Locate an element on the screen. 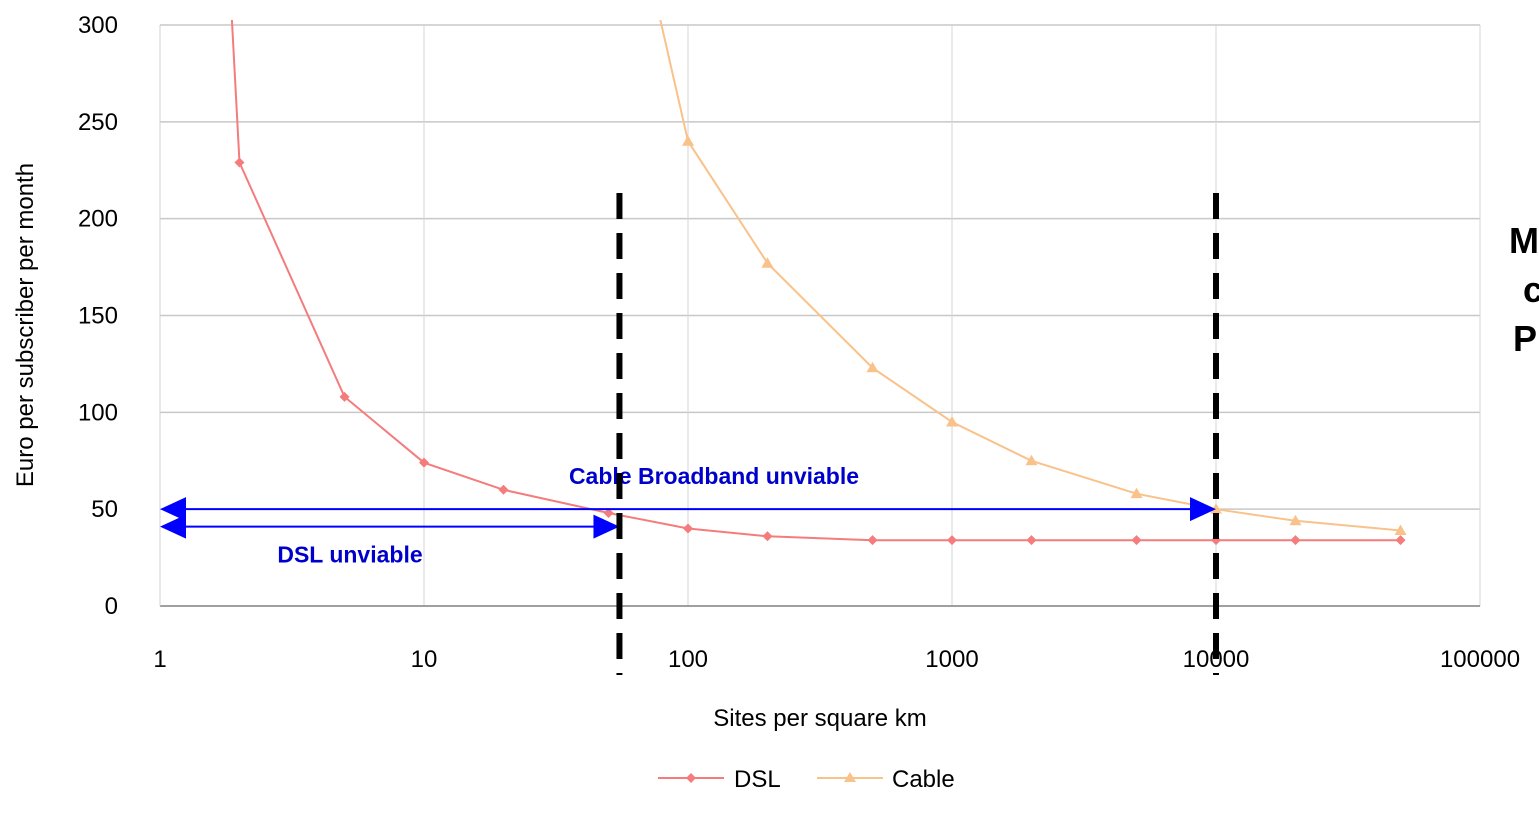  legend-dsl-label: DSL is located at coordinates (757, 779).